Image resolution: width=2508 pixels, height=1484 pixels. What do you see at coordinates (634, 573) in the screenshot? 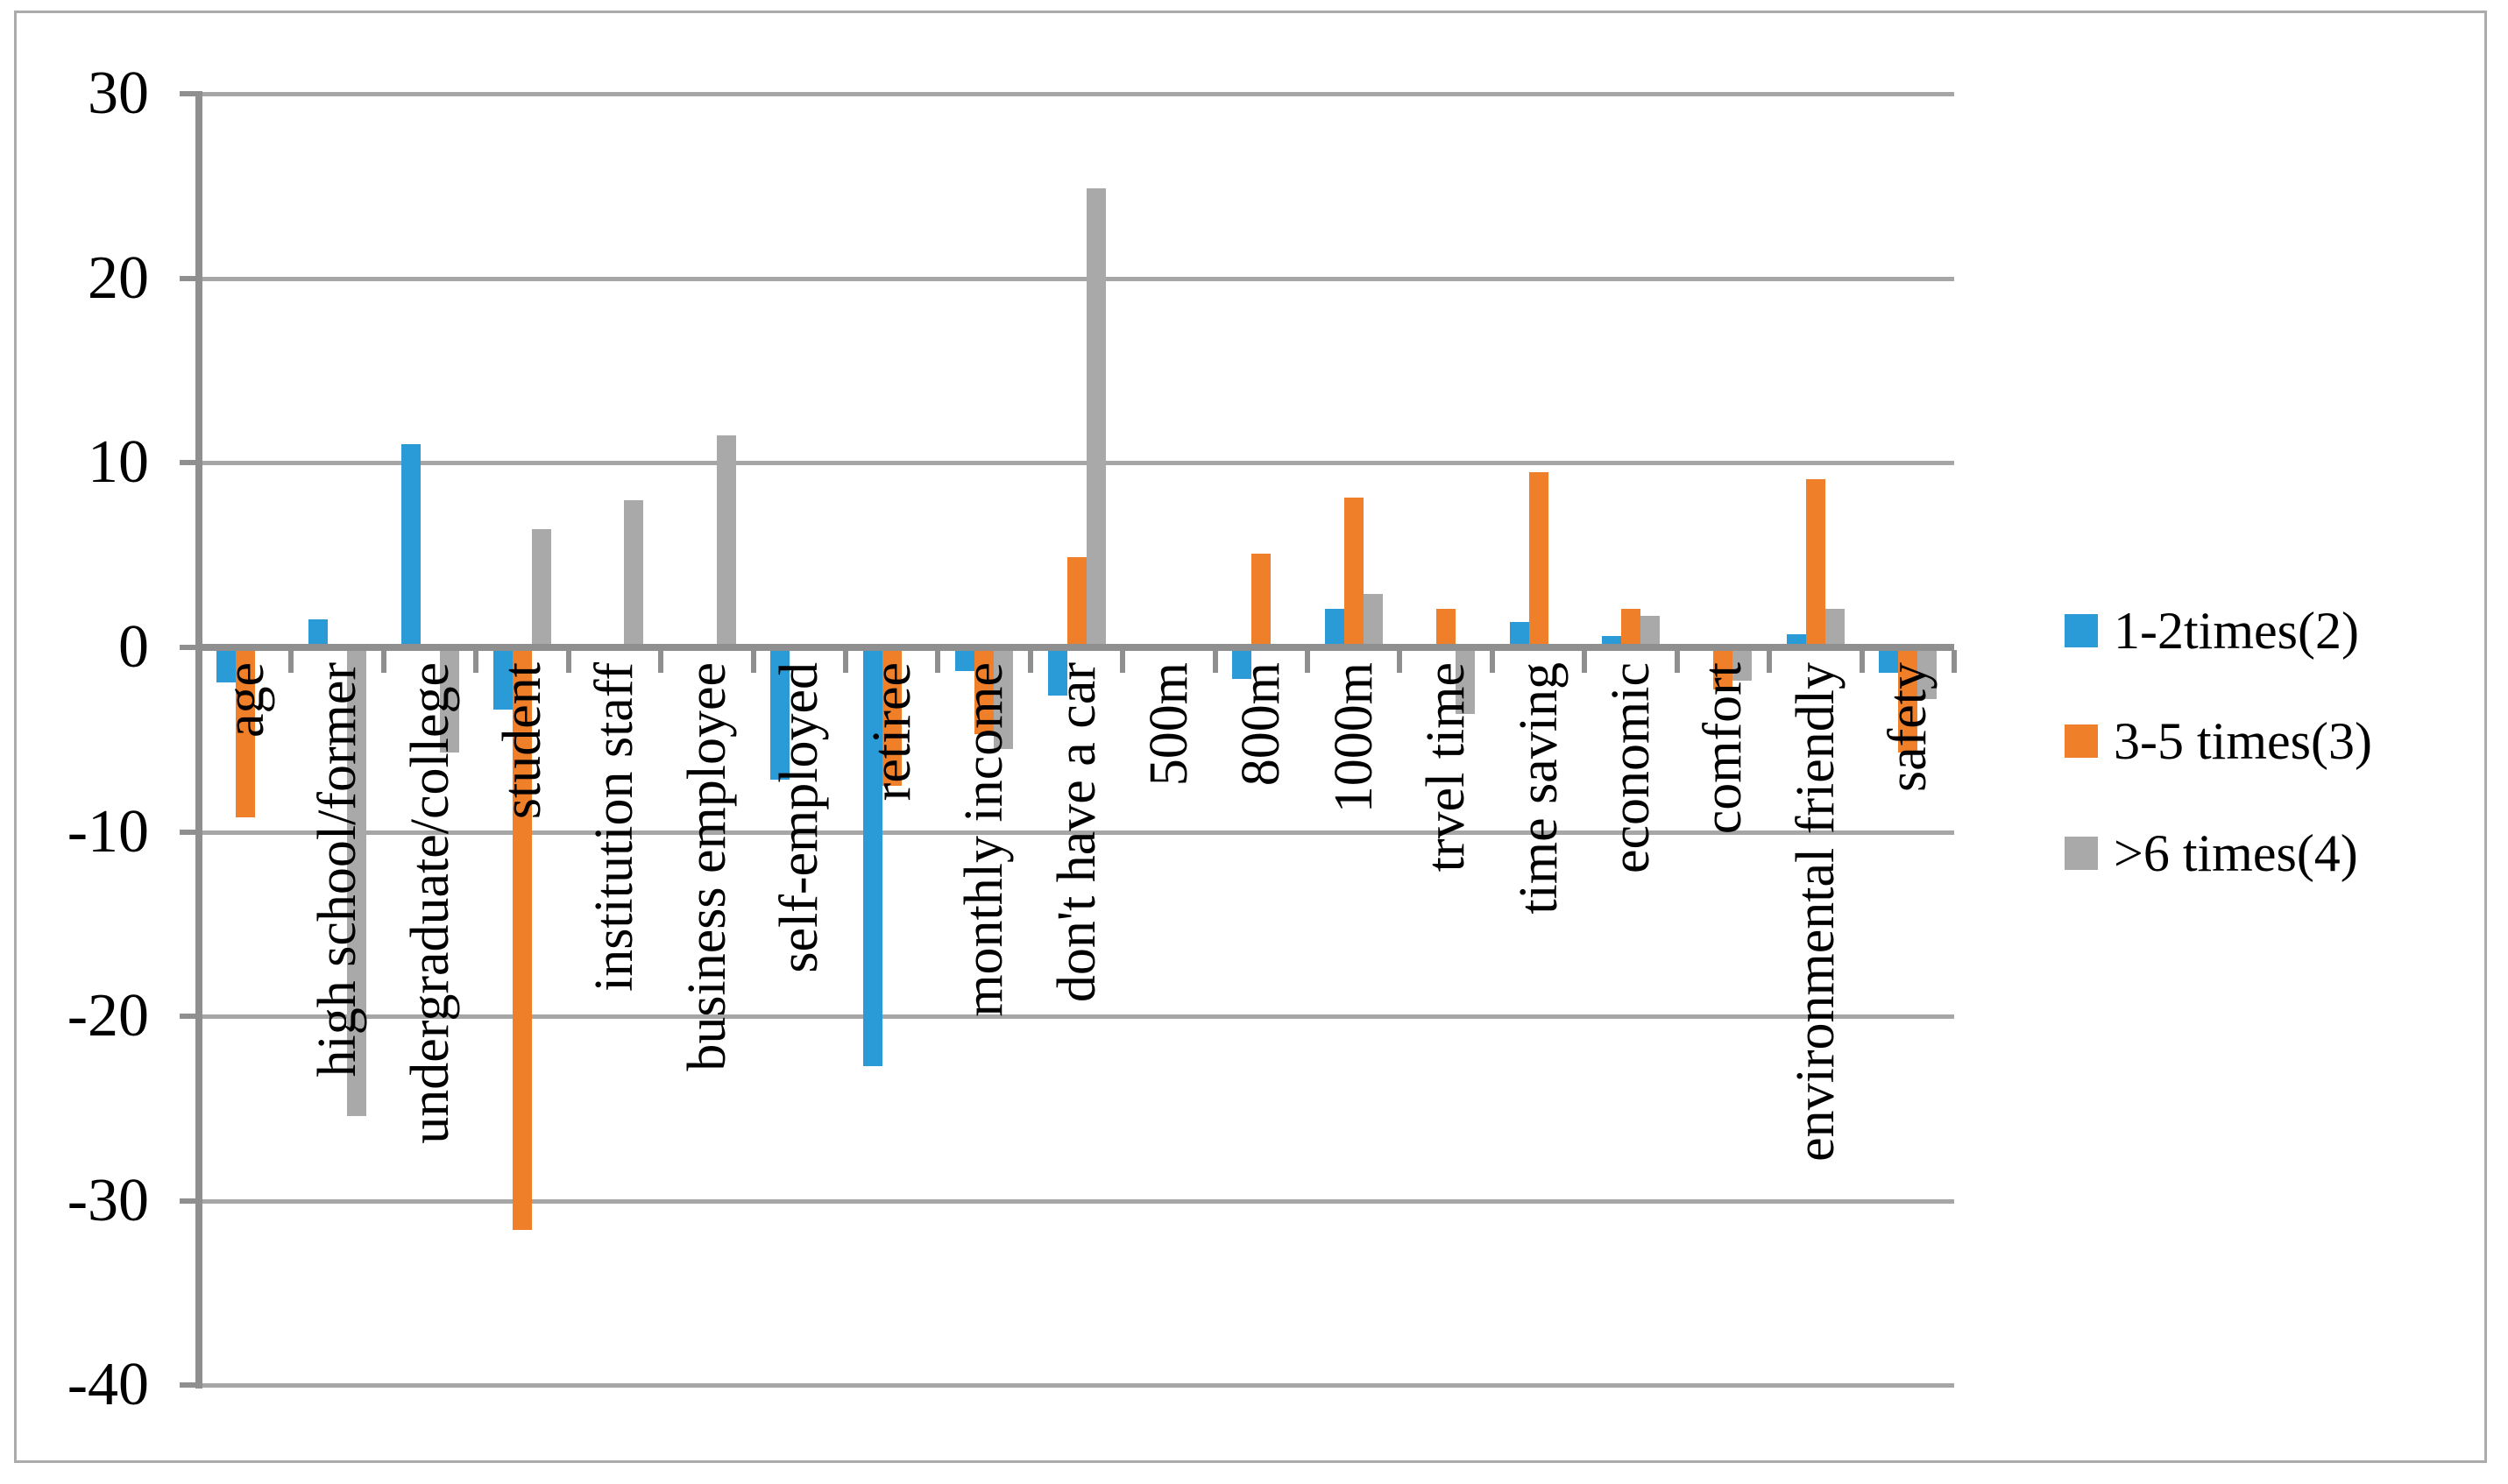
I see `bar-6-times-4-institution-staff` at bounding box center [634, 573].